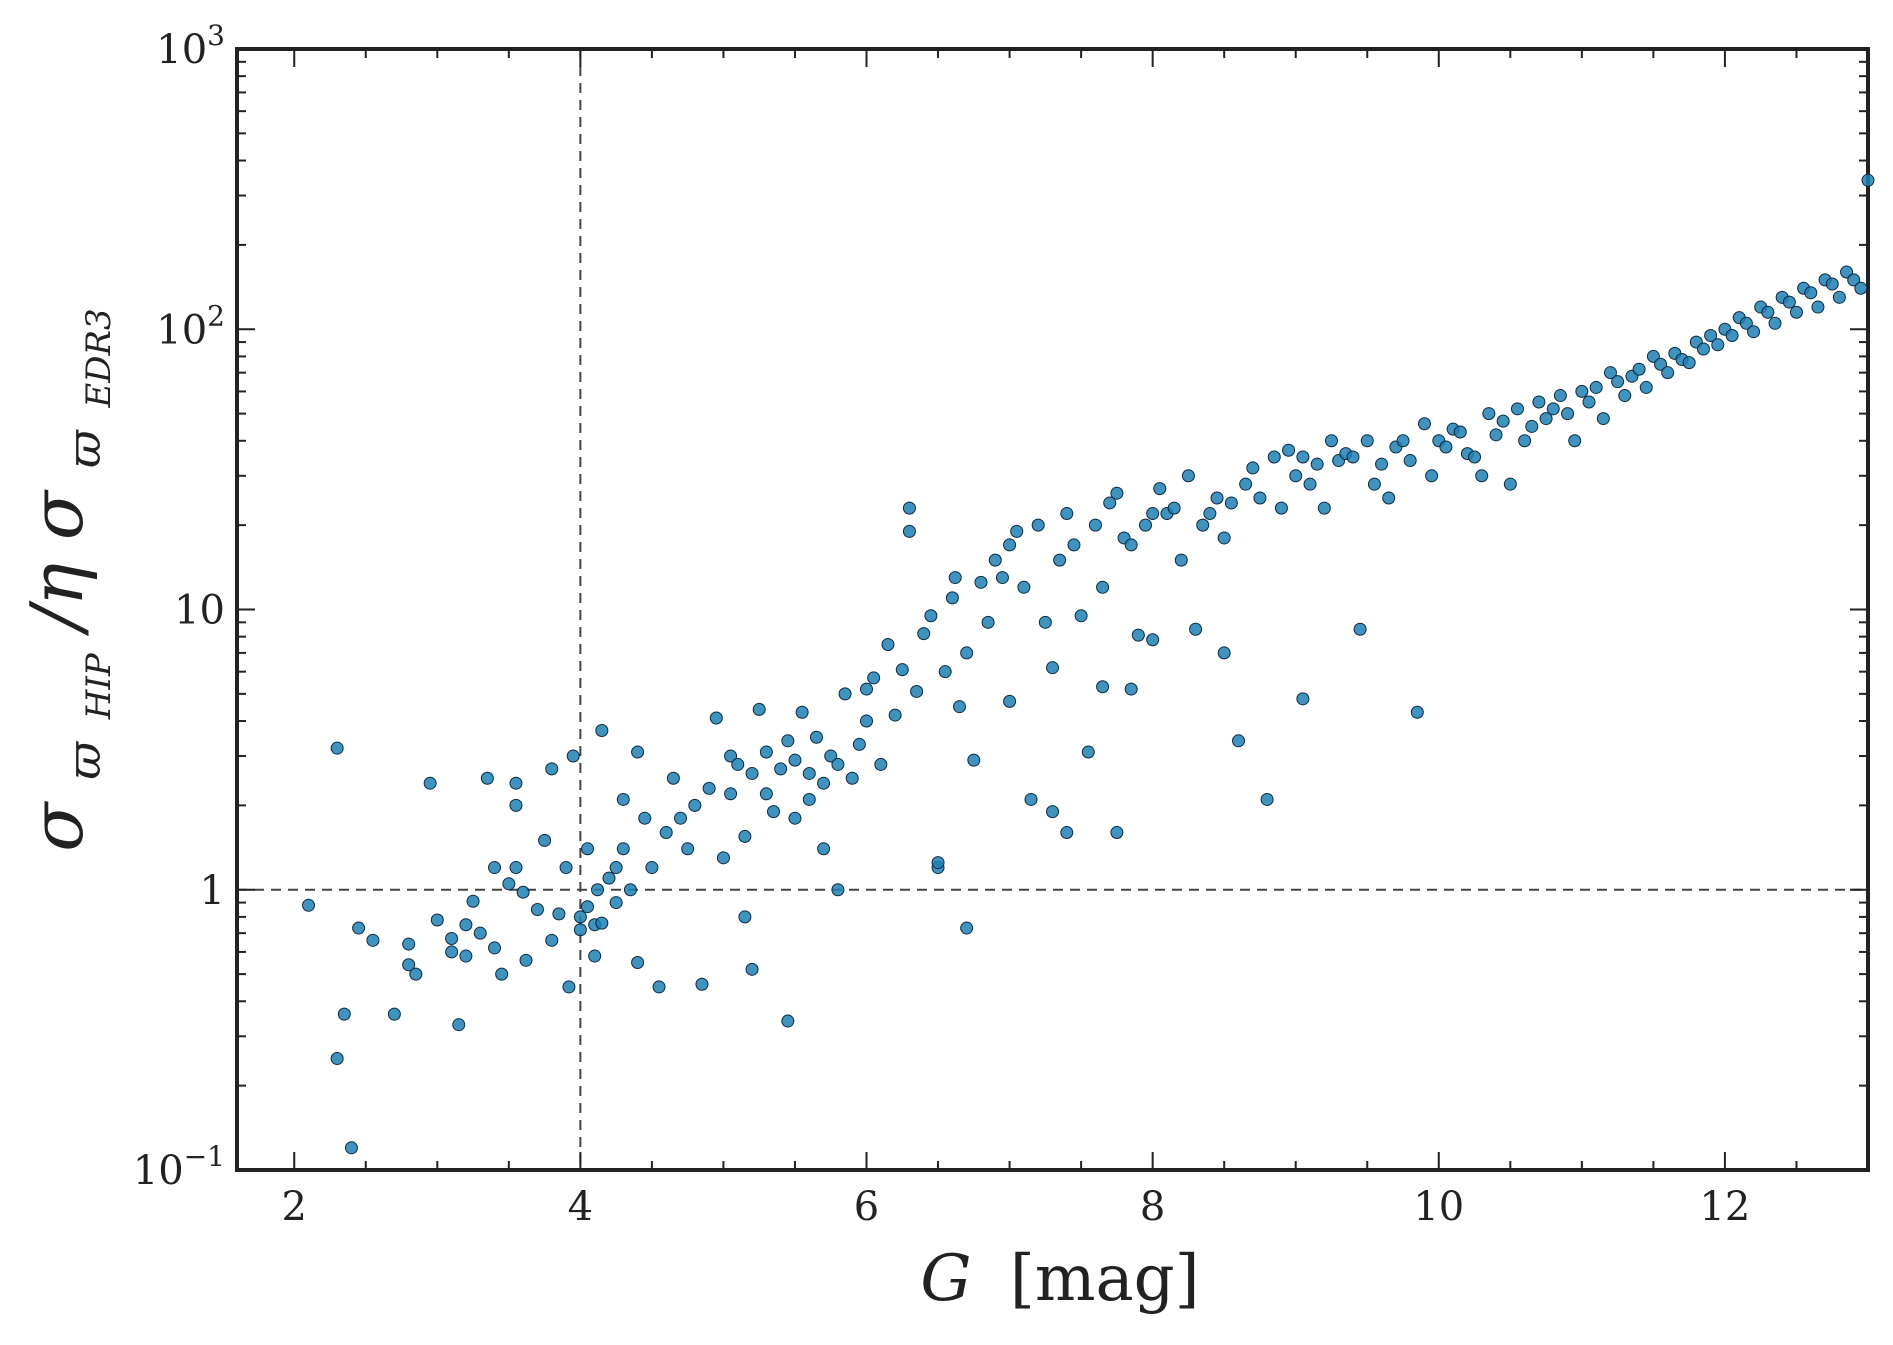 This screenshot has height=1345, width=1893. What do you see at coordinates (99, 358) in the screenshot?
I see `y-label-sub-edr3: EDR3` at bounding box center [99, 358].